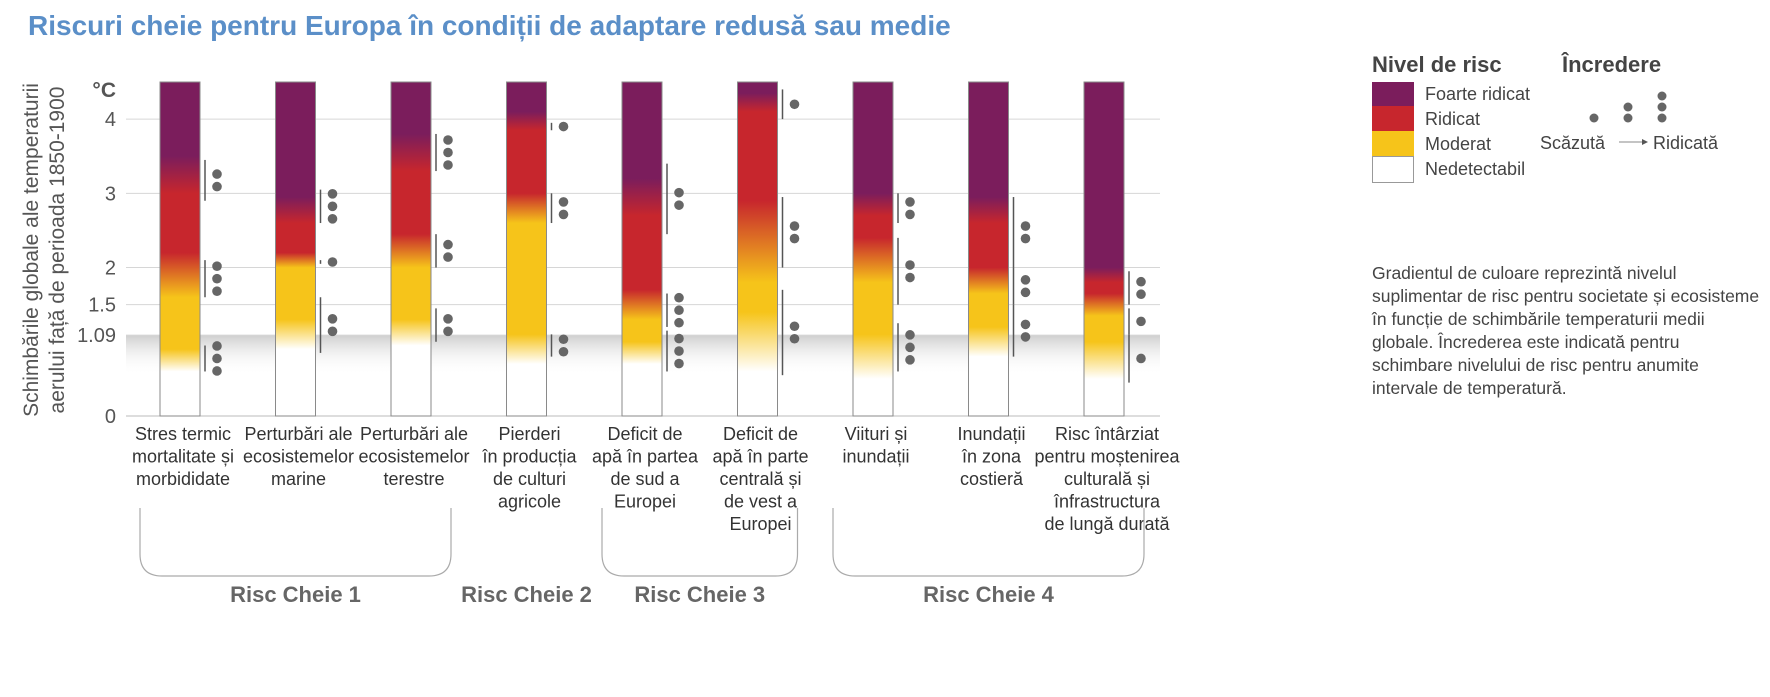 Image resolution: width=1770 pixels, height=697 pixels. Describe the element at coordinates (1453, 119) in the screenshot. I see `legend-label-high: Ridicat` at that location.